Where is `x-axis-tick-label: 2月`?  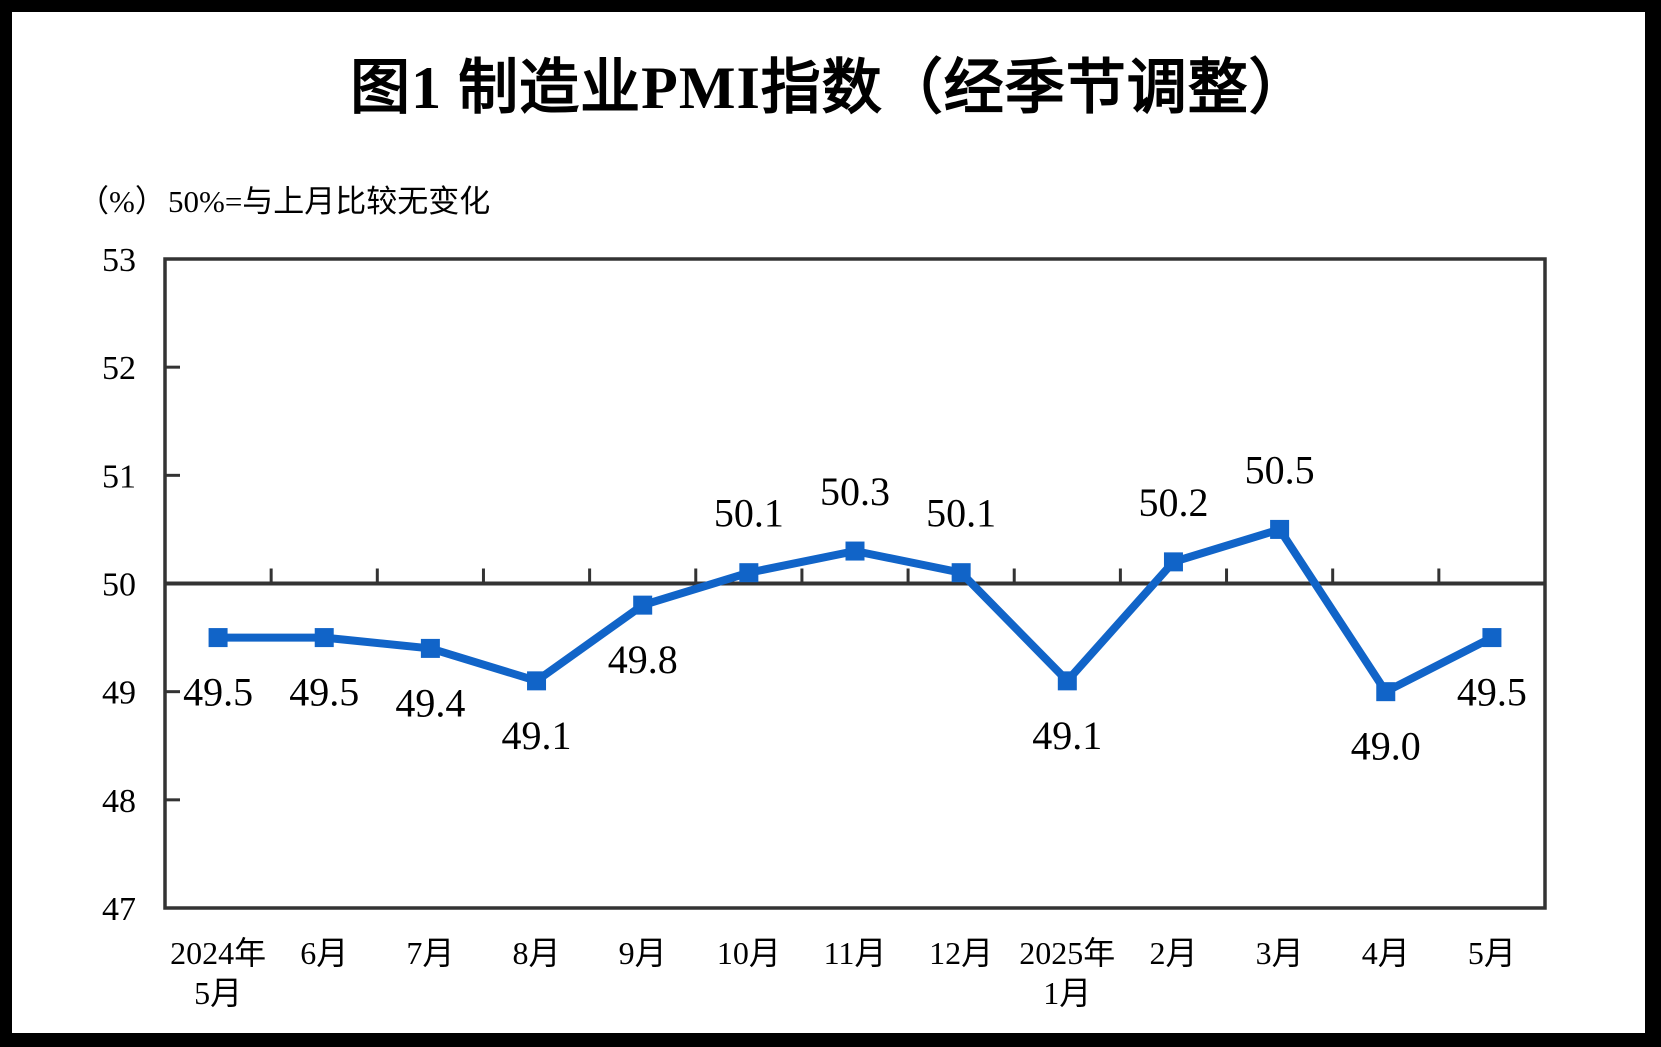 x-axis-tick-label: 2月 is located at coordinates (1173, 953).